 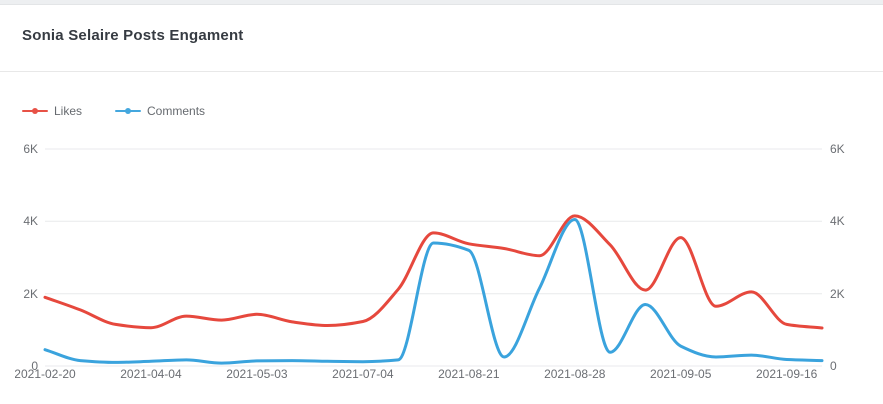 What do you see at coordinates (133, 35) in the screenshot?
I see `chart-title: Sonia Selaire Posts Engament` at bounding box center [133, 35].